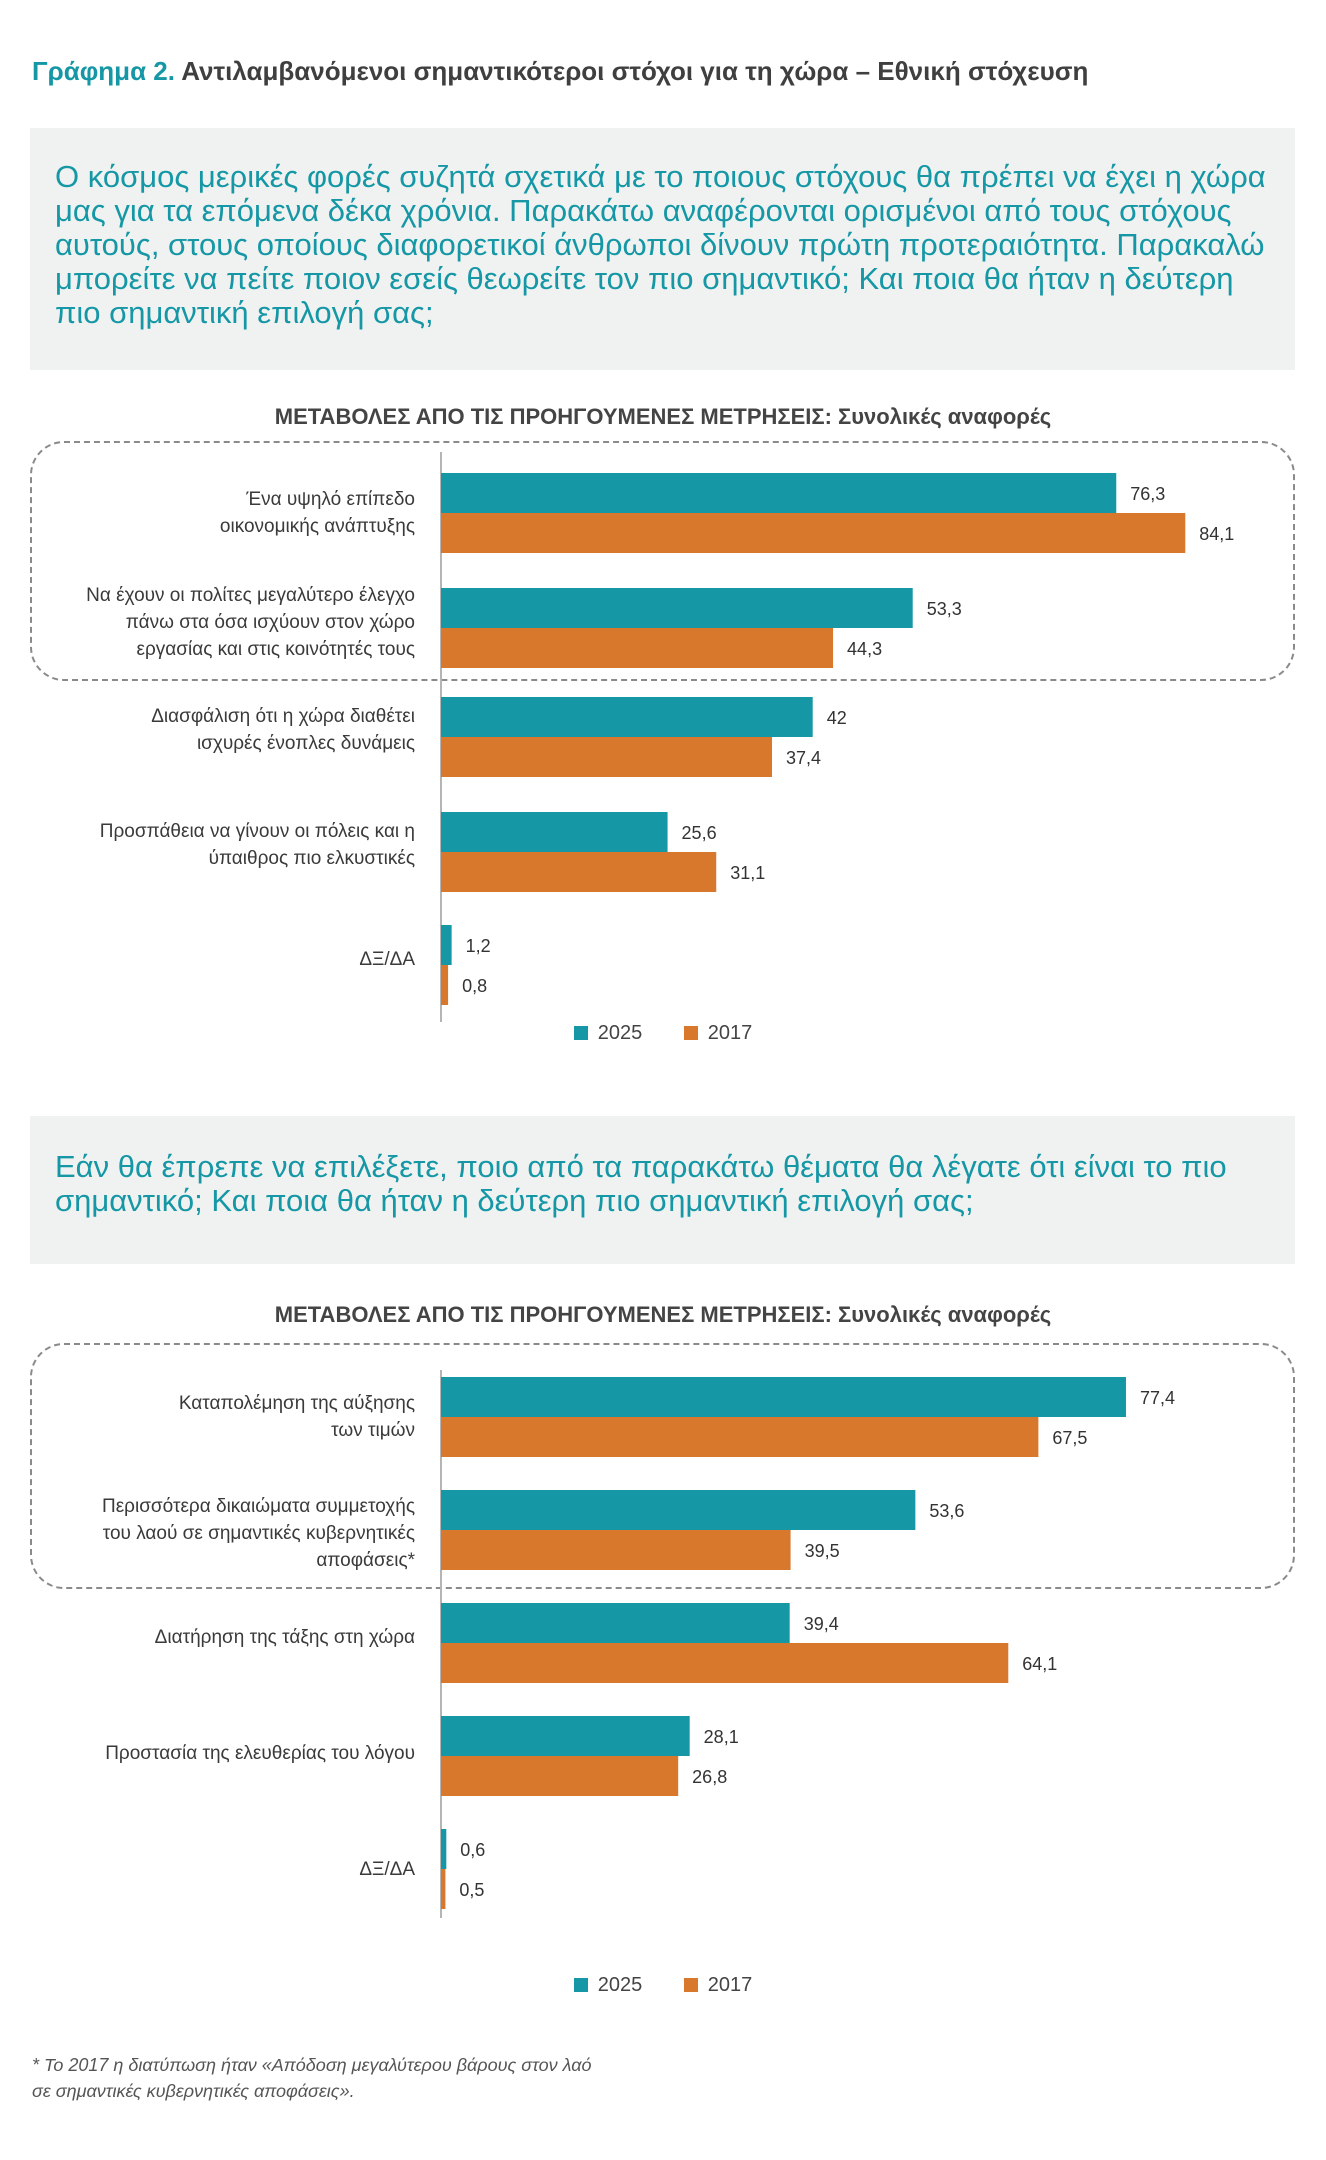 The height and width of the screenshot is (2160, 1326). I want to click on footnote-line: σε σημαντικές κυβερνητικές αποφάσεις»., so click(193, 2091).